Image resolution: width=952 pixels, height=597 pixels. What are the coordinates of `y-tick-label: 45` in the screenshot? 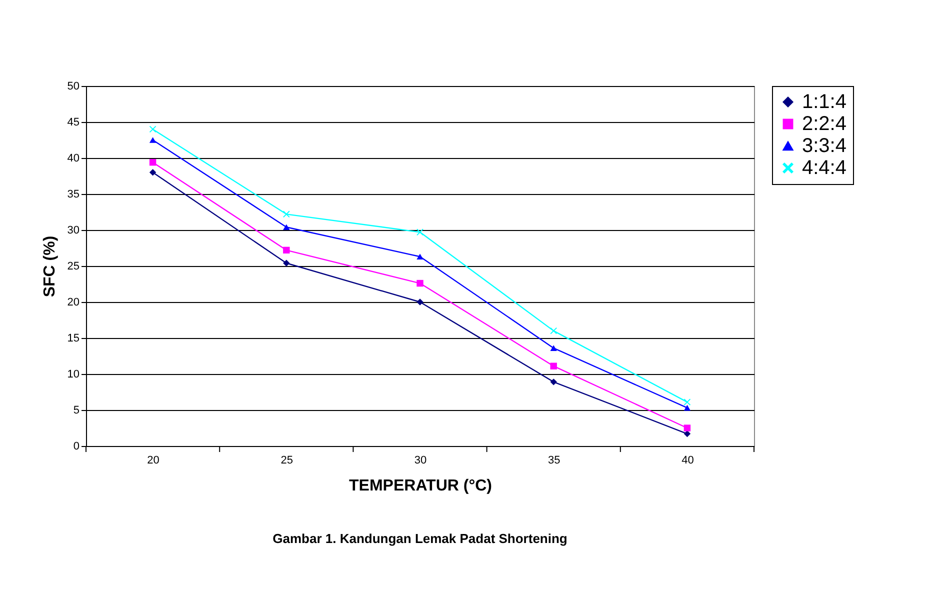 It's located at (73, 122).